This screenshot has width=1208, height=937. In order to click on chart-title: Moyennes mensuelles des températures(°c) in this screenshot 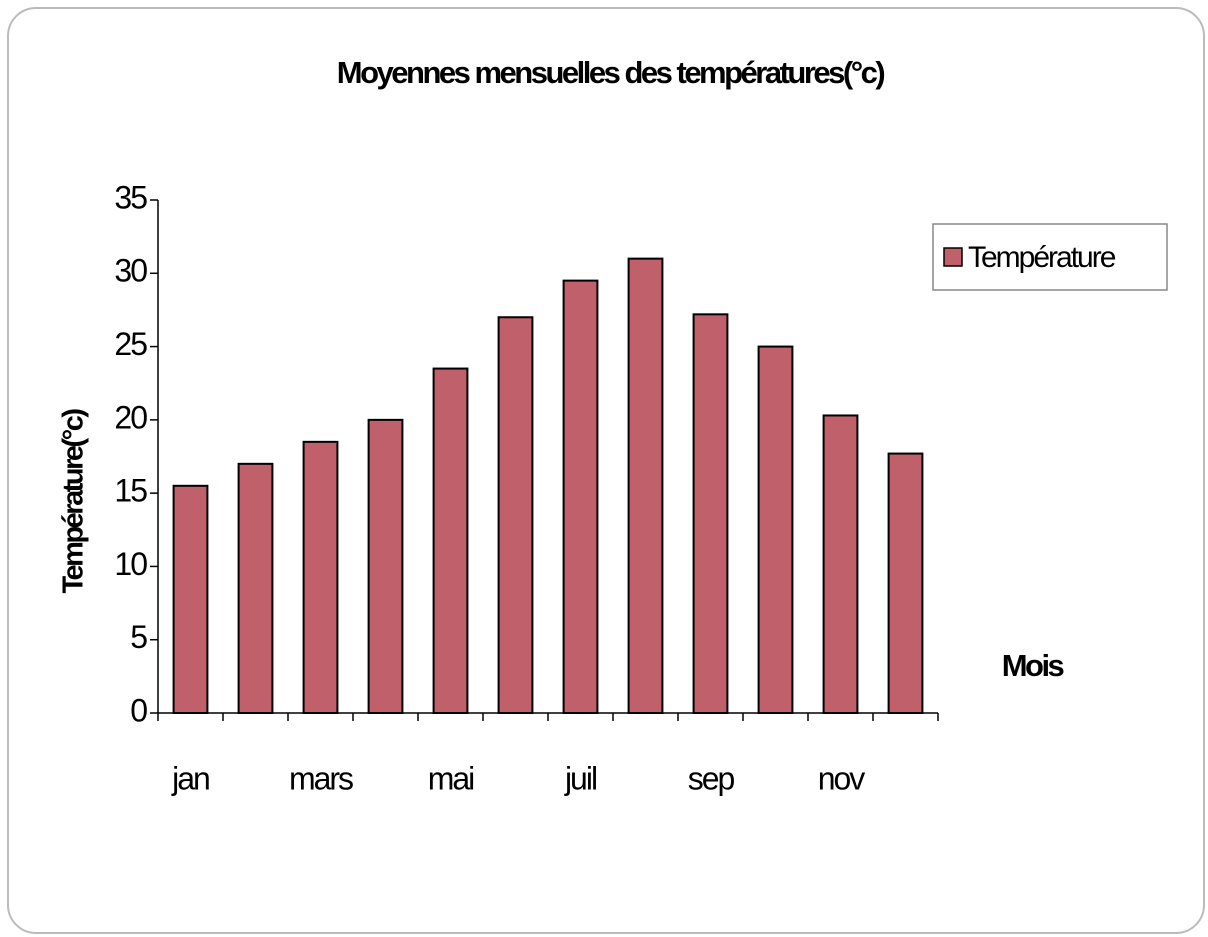, I will do `click(611, 72)`.